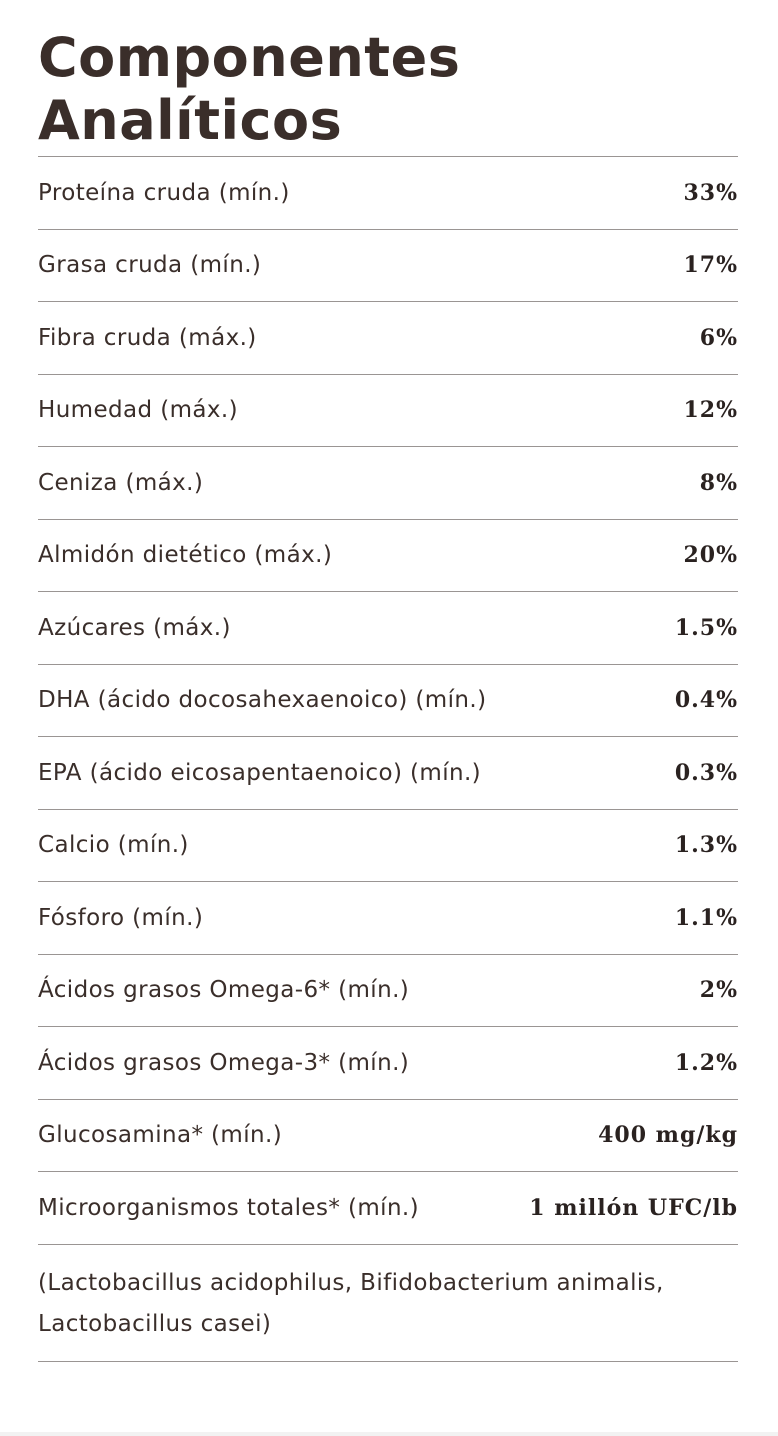  Describe the element at coordinates (164, 192) in the screenshot. I see `row-label: Proteína cruda (mín.)` at that location.